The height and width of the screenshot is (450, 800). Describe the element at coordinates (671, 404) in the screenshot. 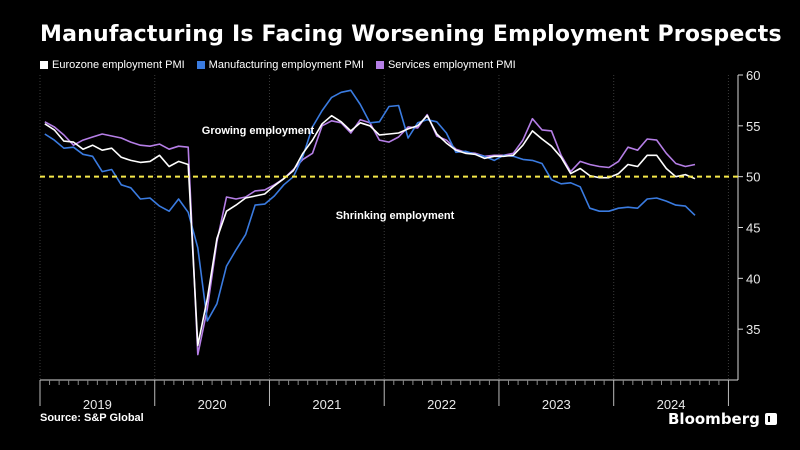

I see `x-tick-label: 2024` at that location.